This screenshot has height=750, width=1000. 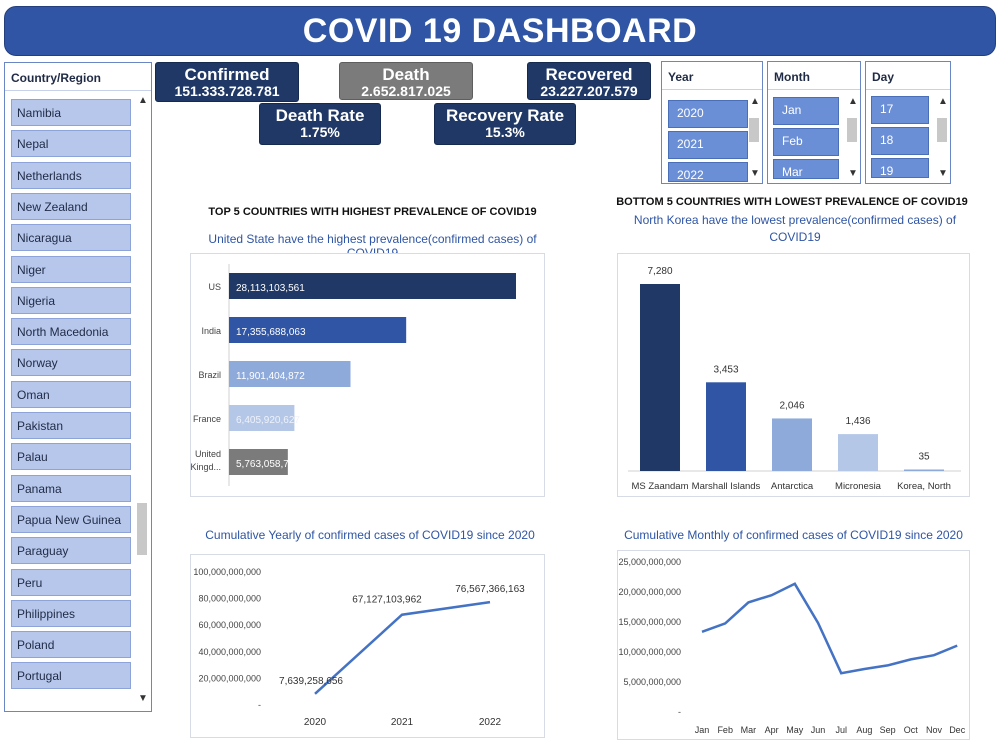 I want to click on data-label: 6,405,920,627, so click(x=268, y=420).